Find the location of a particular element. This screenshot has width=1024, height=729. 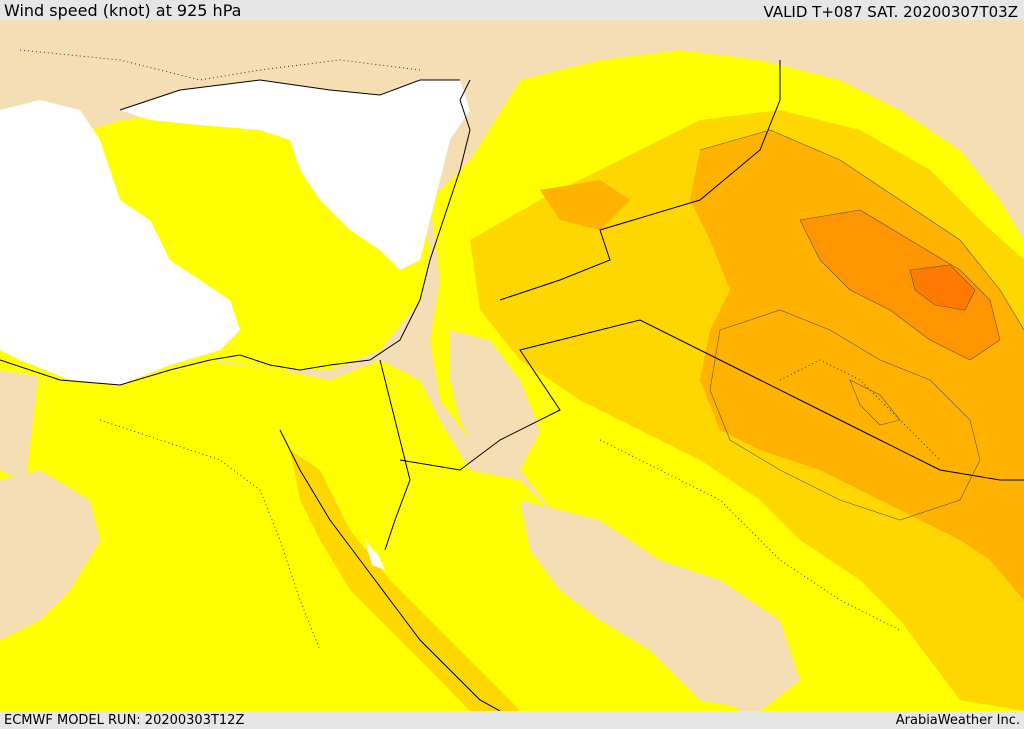

missing-data-sea-west is located at coordinates (120, 242).